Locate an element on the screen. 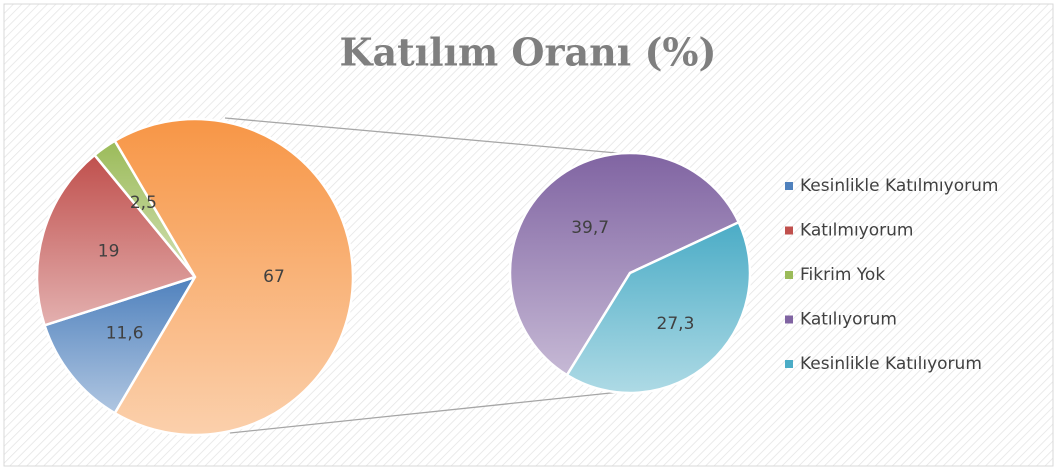 The width and height of the screenshot is (1057, 474). legend-label: Fikrim Yok is located at coordinates (842, 275).